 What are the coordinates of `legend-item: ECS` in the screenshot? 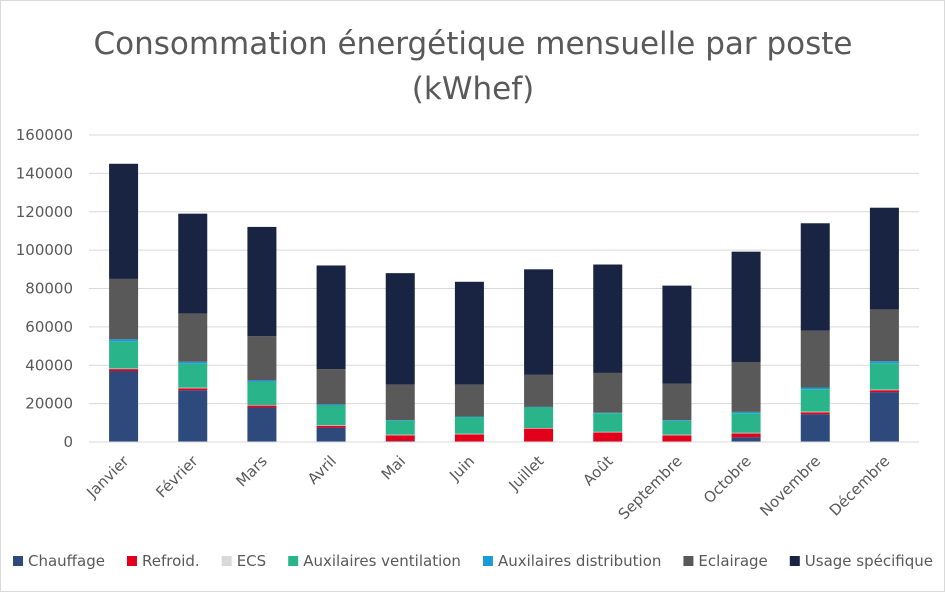 It's located at (243, 561).